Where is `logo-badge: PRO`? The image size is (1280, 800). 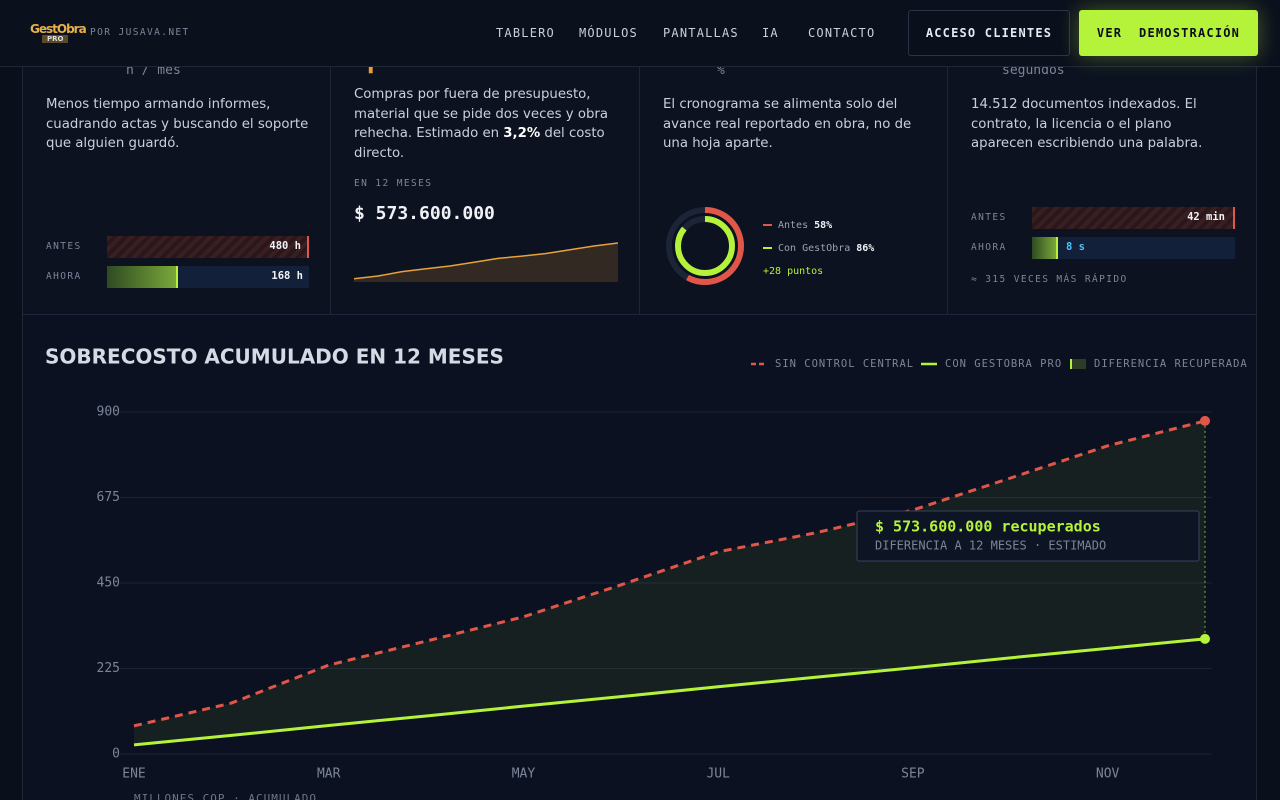 logo-badge: PRO is located at coordinates (55, 39).